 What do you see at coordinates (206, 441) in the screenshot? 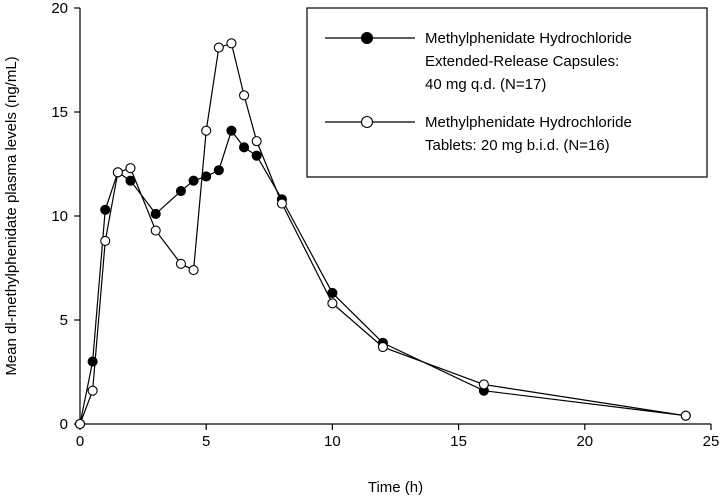
I see `x-tick-label: 5` at bounding box center [206, 441].